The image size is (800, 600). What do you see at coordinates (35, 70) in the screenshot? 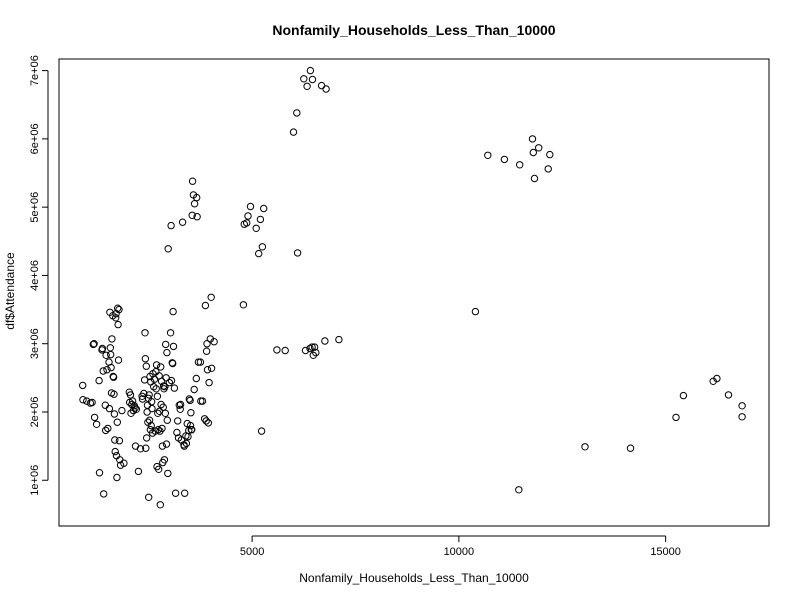
I see `y-tick-label: 7e+06` at bounding box center [35, 70].